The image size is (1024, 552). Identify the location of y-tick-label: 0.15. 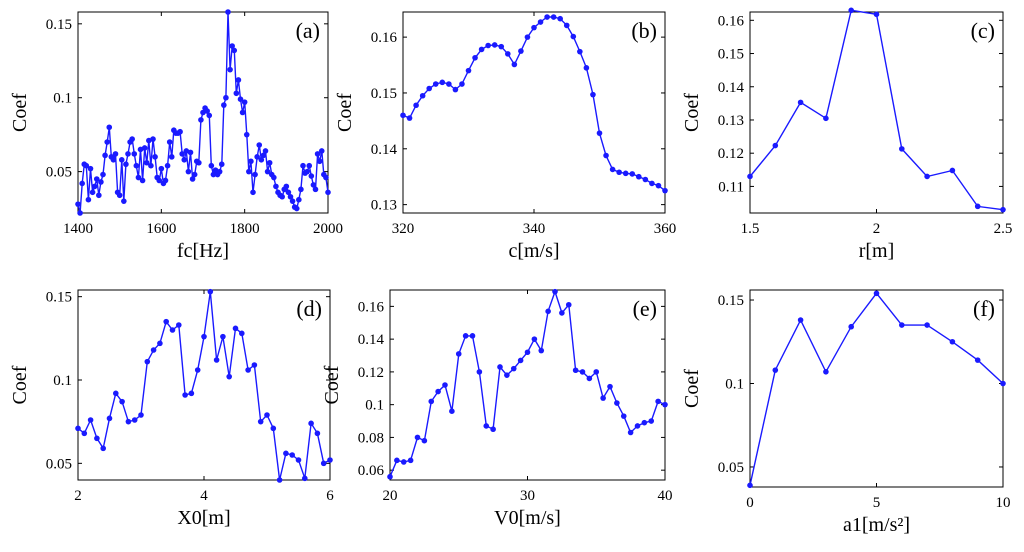
(59, 298).